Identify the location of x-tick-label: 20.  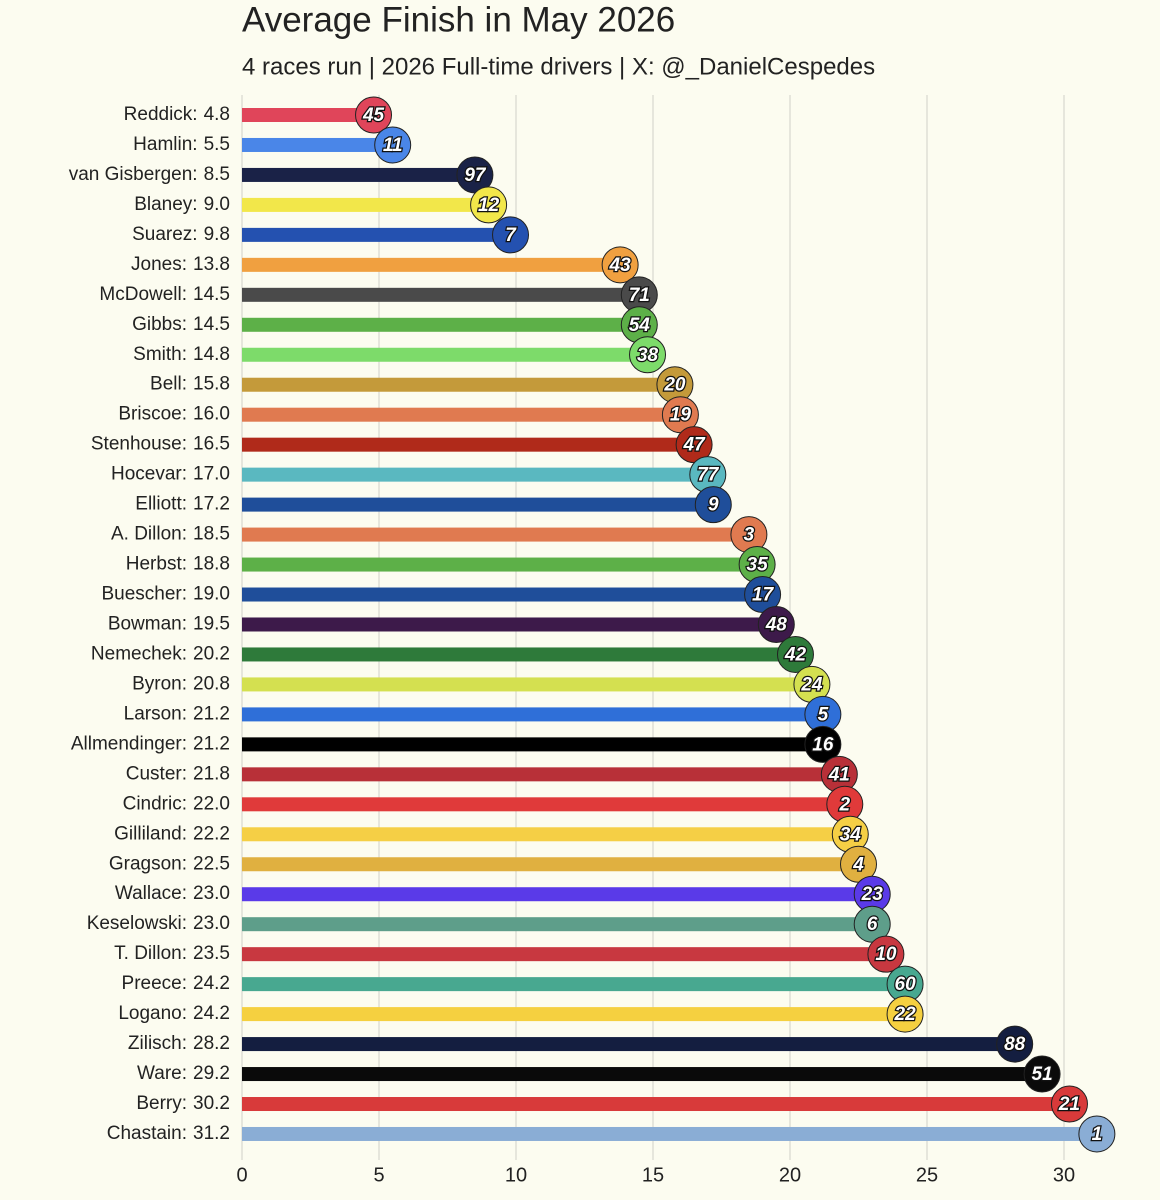
(790, 1175).